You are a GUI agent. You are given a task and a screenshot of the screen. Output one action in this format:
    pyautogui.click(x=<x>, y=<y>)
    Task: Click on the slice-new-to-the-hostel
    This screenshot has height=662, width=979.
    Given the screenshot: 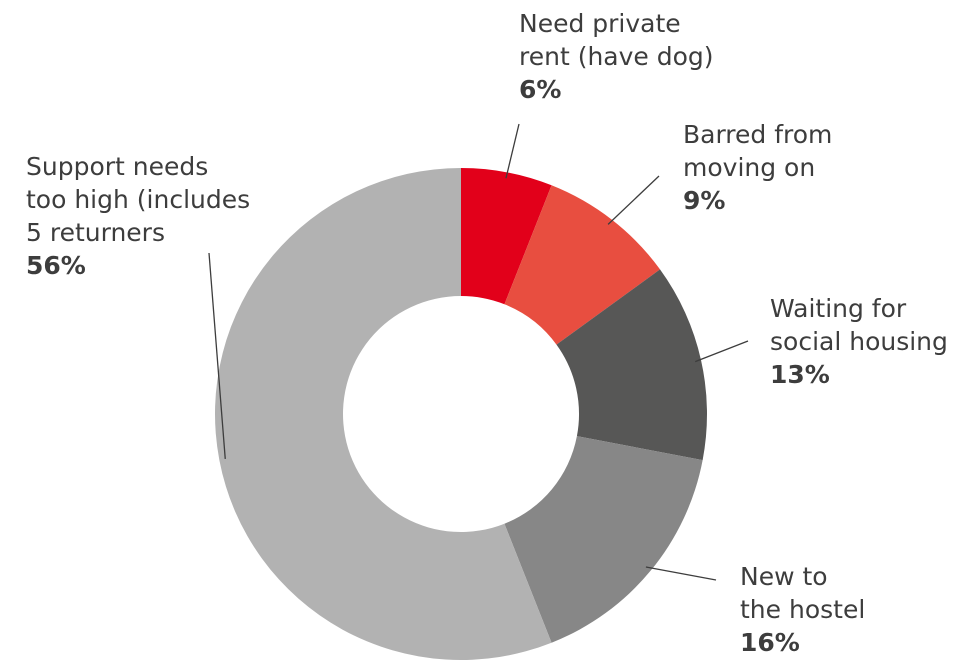 What is the action you would take?
    pyautogui.click(x=603, y=539)
    